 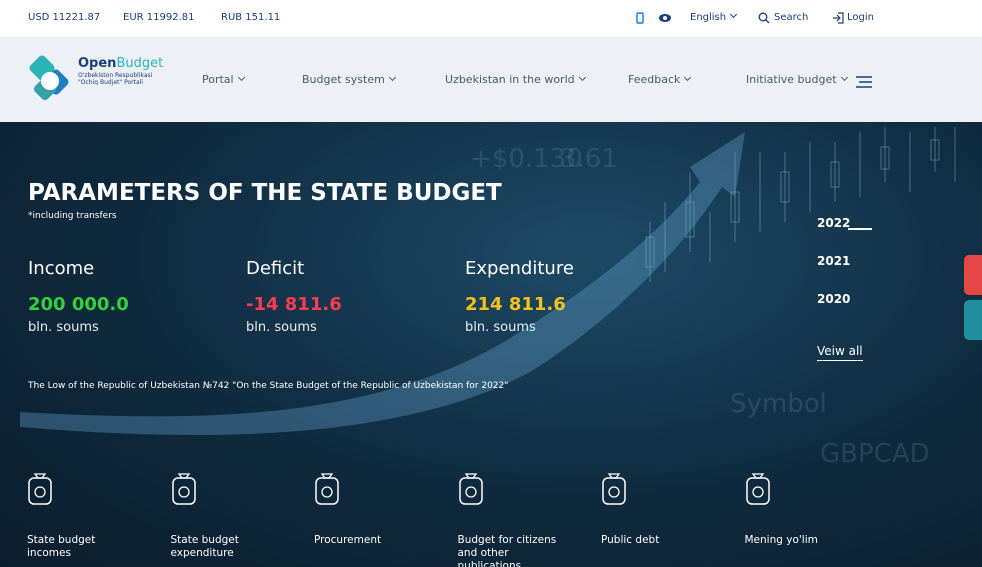 What do you see at coordinates (348, 540) in the screenshot?
I see `tile-label: Procurement` at bounding box center [348, 540].